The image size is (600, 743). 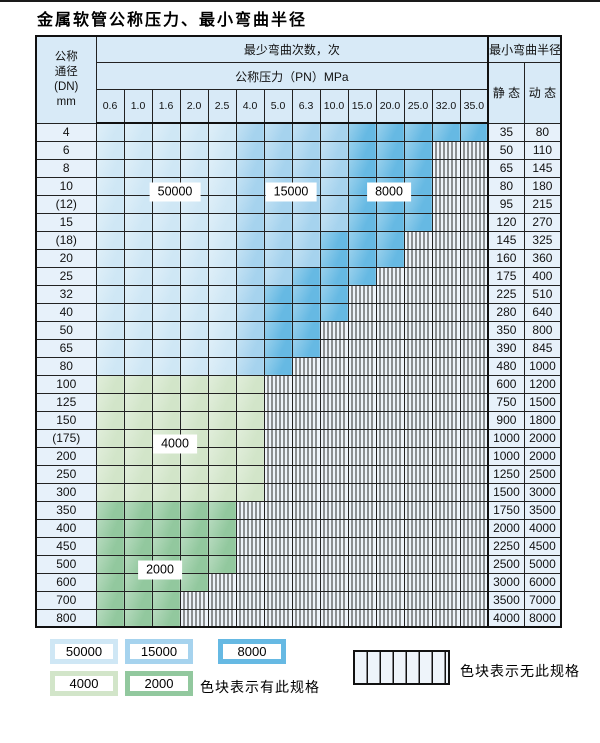 I want to click on dn-cell: 450, so click(x=66, y=546).